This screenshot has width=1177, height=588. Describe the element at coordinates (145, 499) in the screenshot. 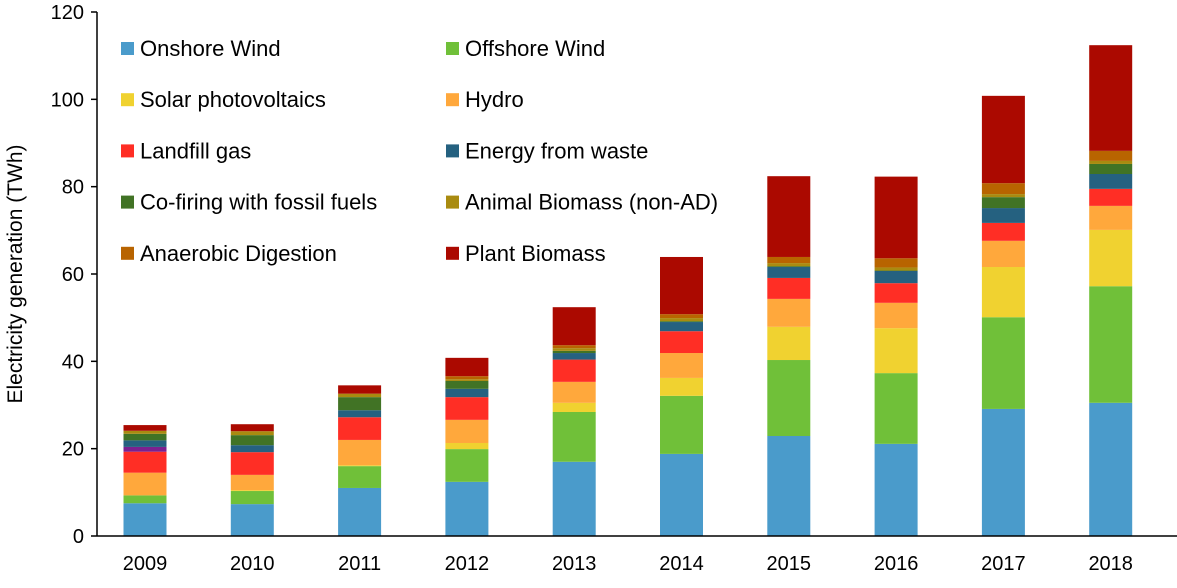

I see `bar-segment-2009-offshore-wind` at that location.